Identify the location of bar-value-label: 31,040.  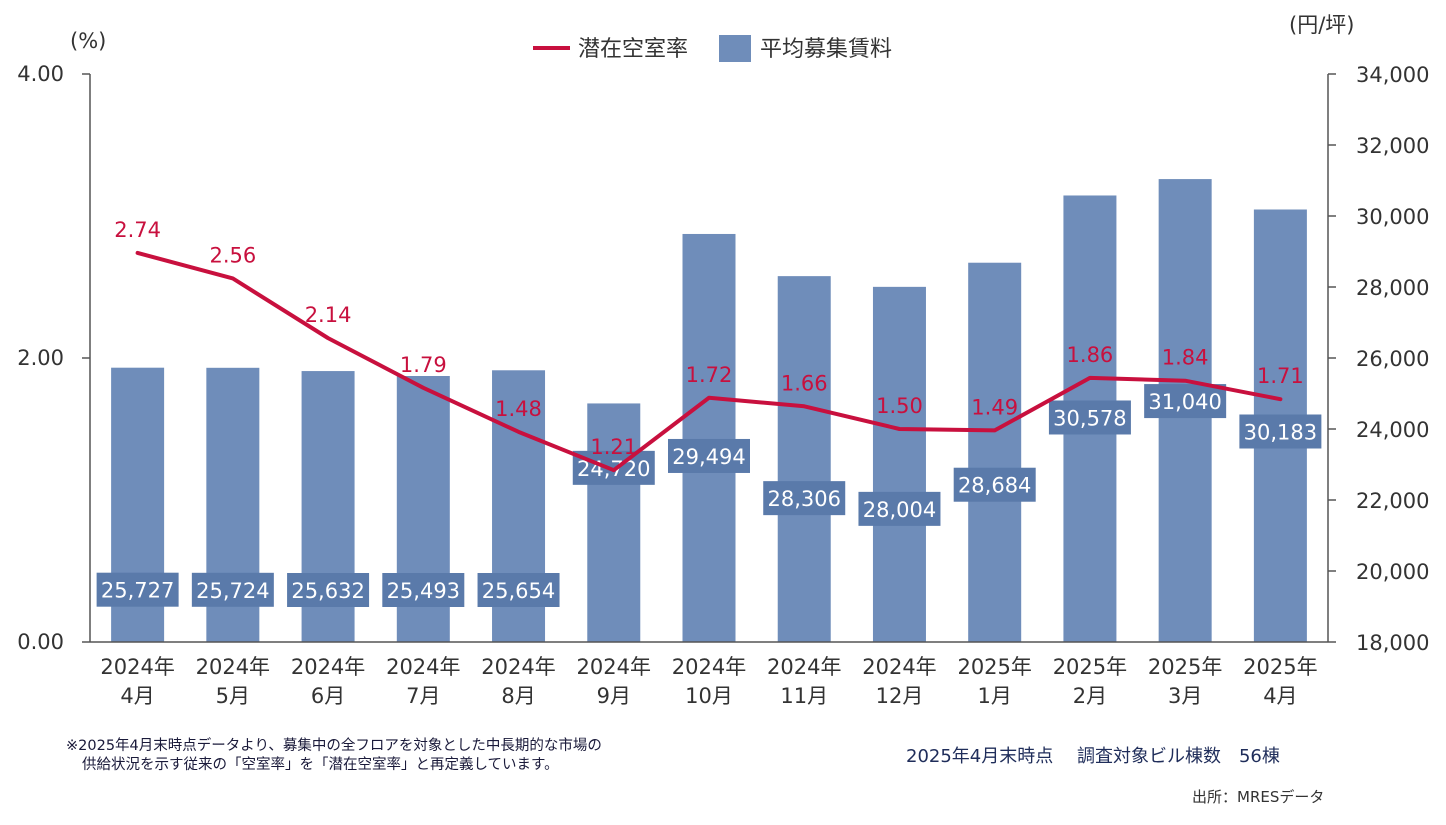
(1184, 402).